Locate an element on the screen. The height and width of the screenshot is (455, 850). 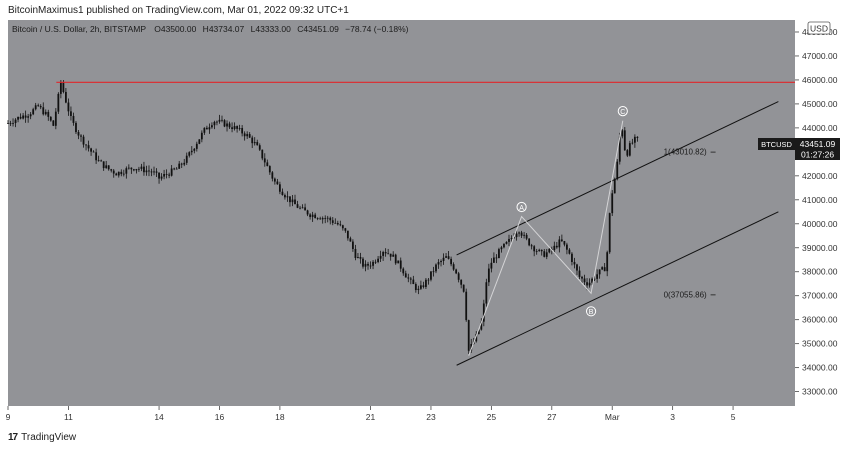
legend-low: 43333.00 is located at coordinates (273, 29).